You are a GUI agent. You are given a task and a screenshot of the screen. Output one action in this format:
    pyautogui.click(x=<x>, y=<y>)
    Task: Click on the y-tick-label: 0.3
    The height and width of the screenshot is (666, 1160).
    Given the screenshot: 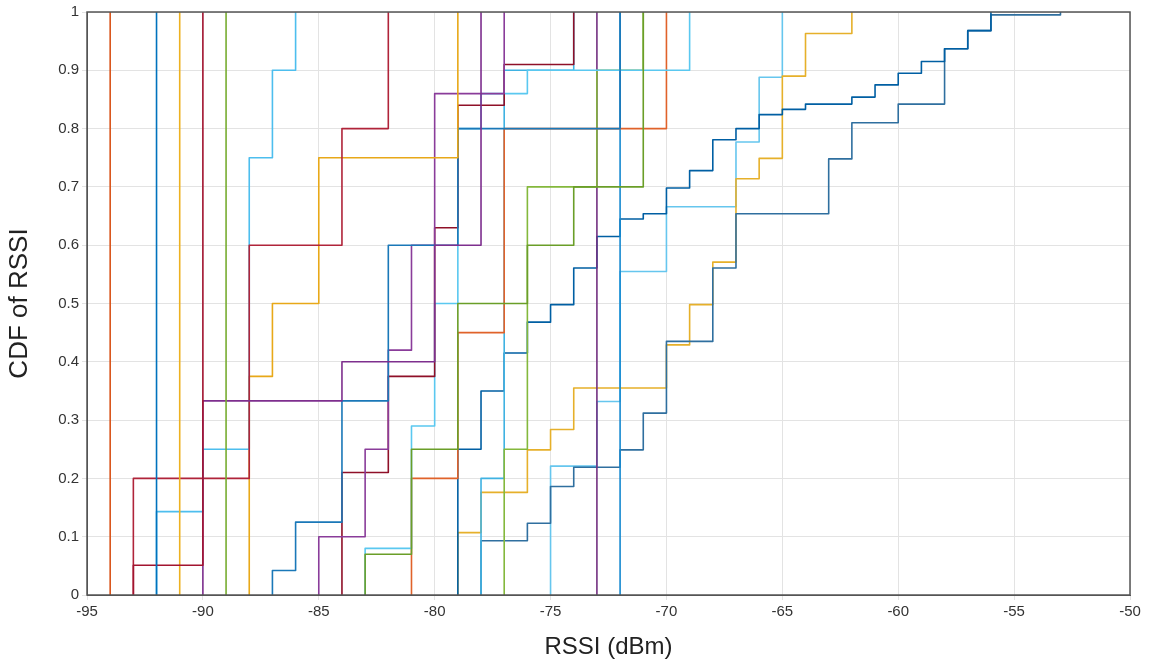 What is the action you would take?
    pyautogui.click(x=68, y=419)
    